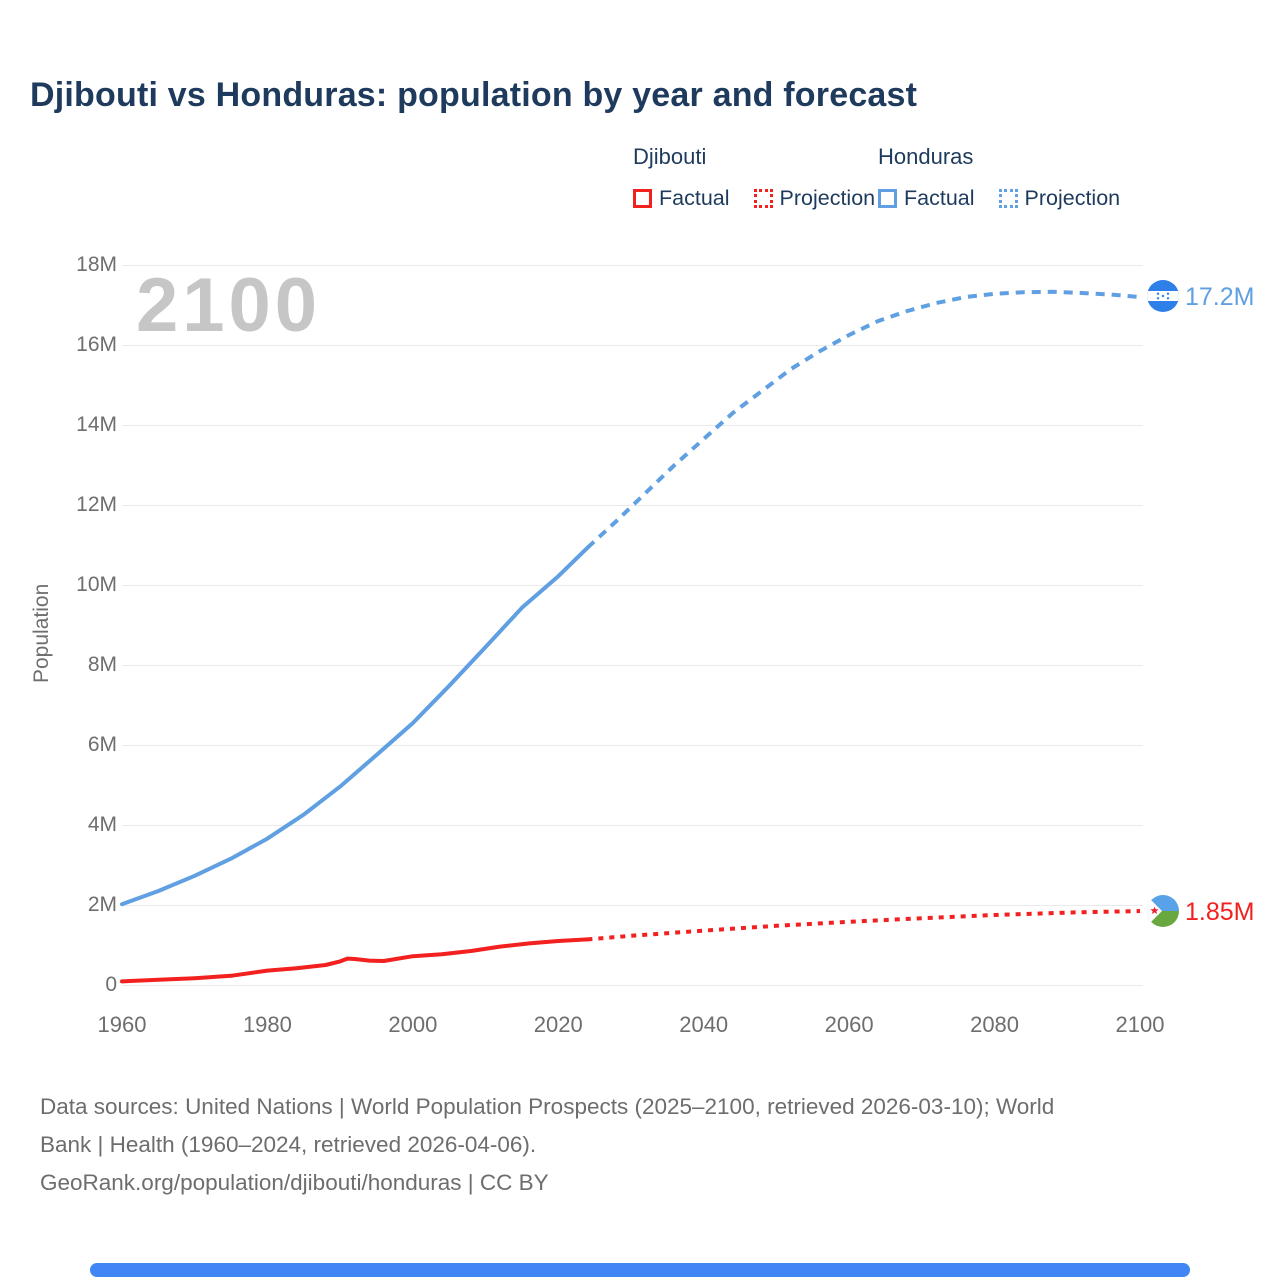 The image size is (1280, 1280). Describe the element at coordinates (96, 264) in the screenshot. I see `y-tick-label: 18M` at that location.